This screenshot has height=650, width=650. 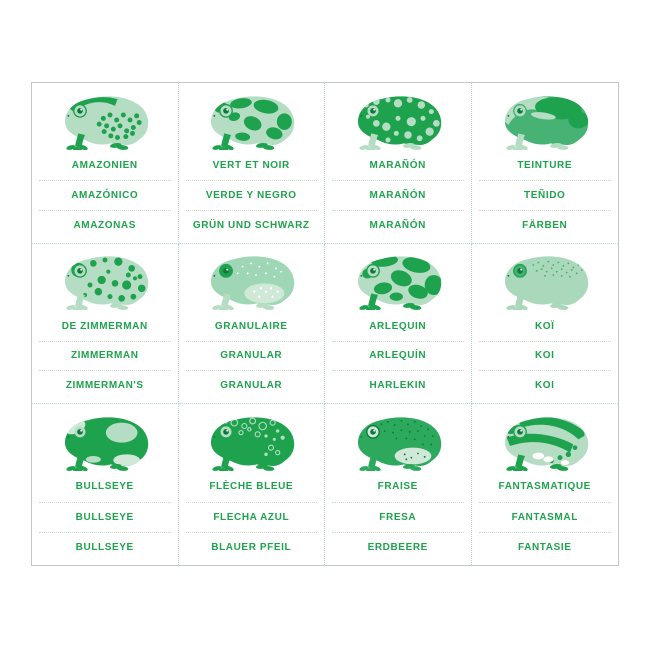 I want to click on card-name-german: ERDBEERE, so click(x=397, y=547).